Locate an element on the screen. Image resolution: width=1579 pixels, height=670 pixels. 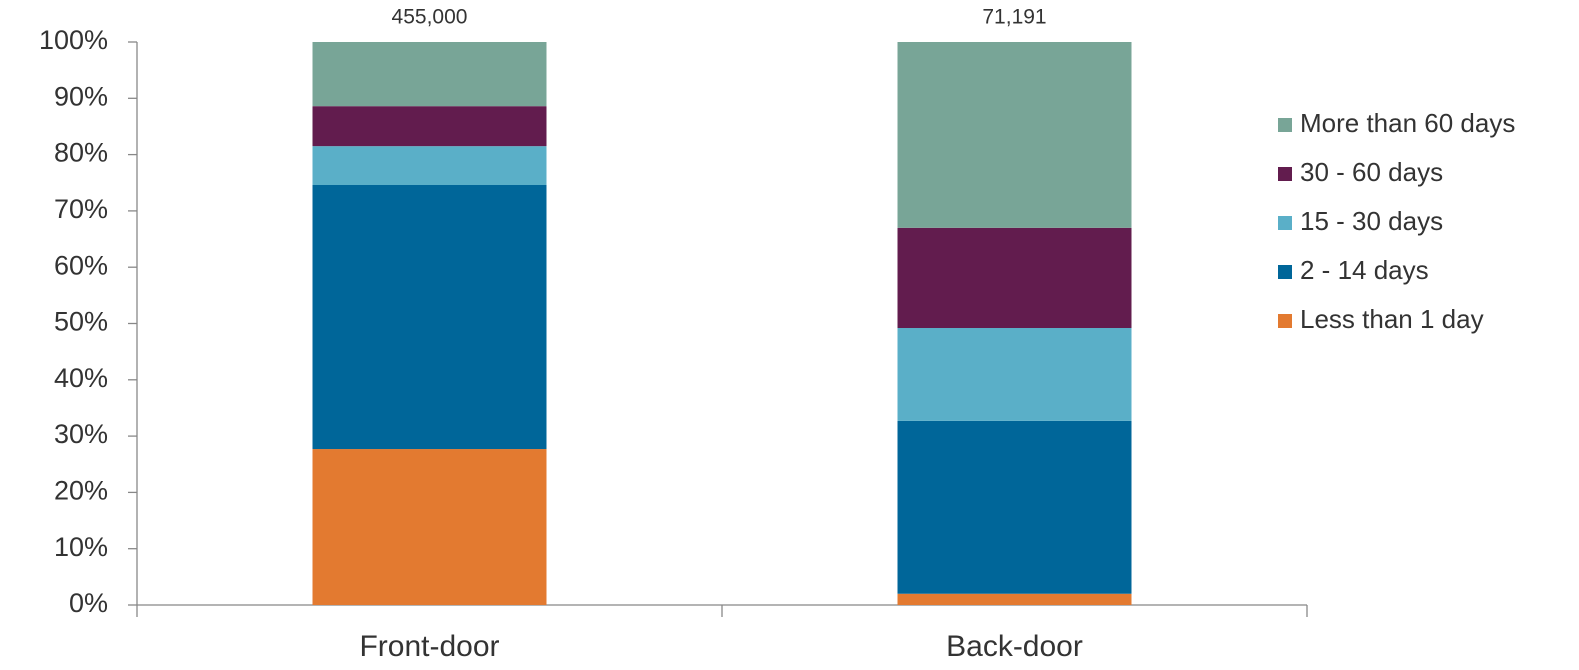
y-tick-label: 90% is located at coordinates (81, 96).